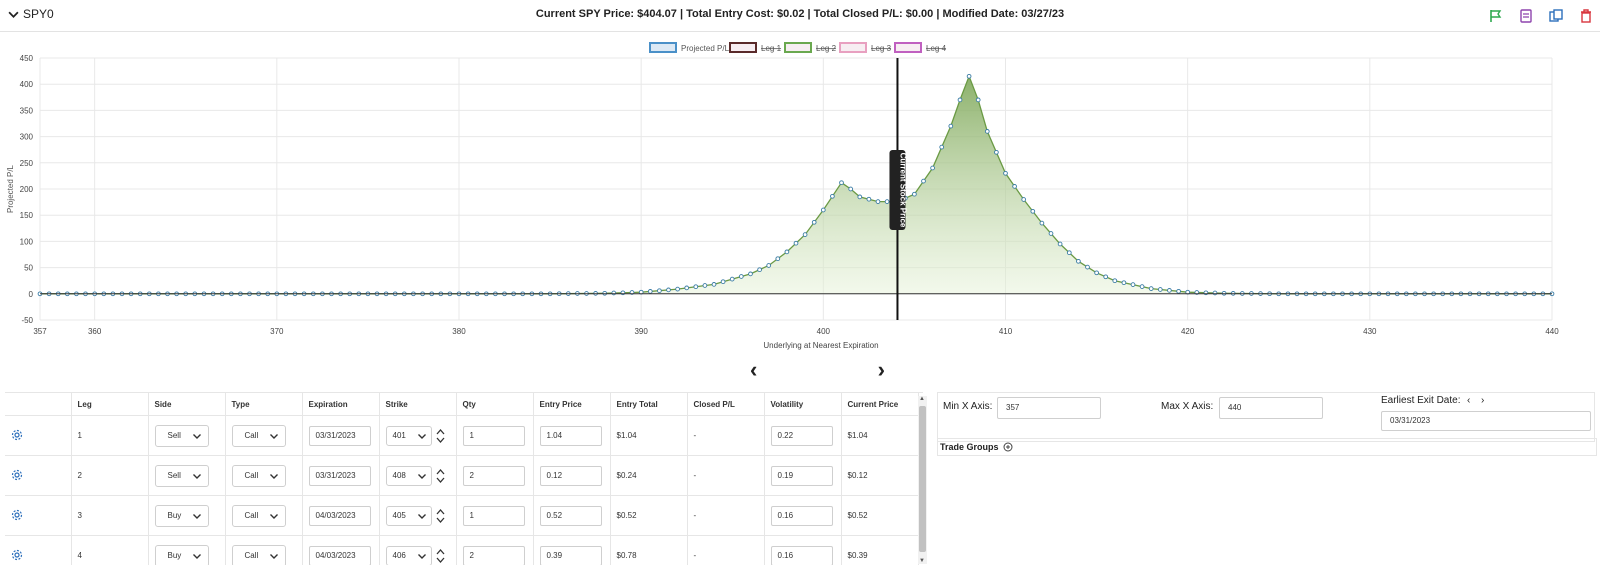  I want to click on legend-item: Leg 4, so click(920, 47).